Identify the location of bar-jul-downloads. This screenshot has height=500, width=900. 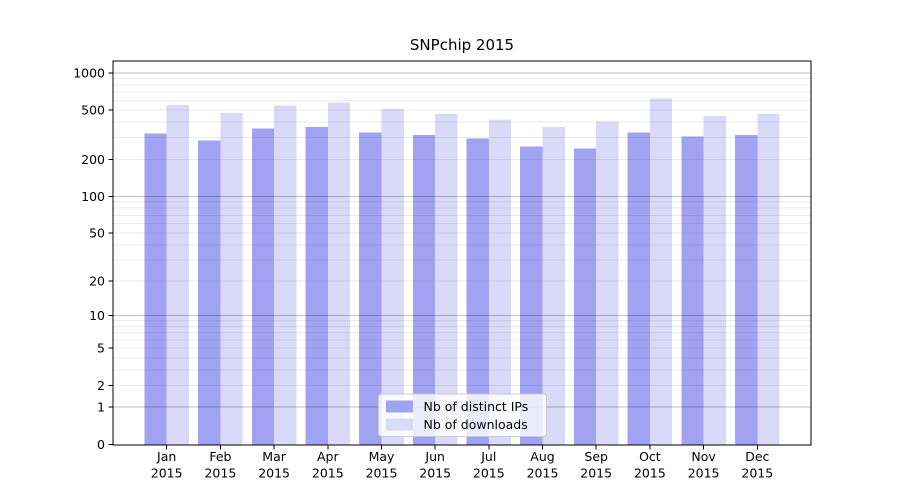
(500, 282).